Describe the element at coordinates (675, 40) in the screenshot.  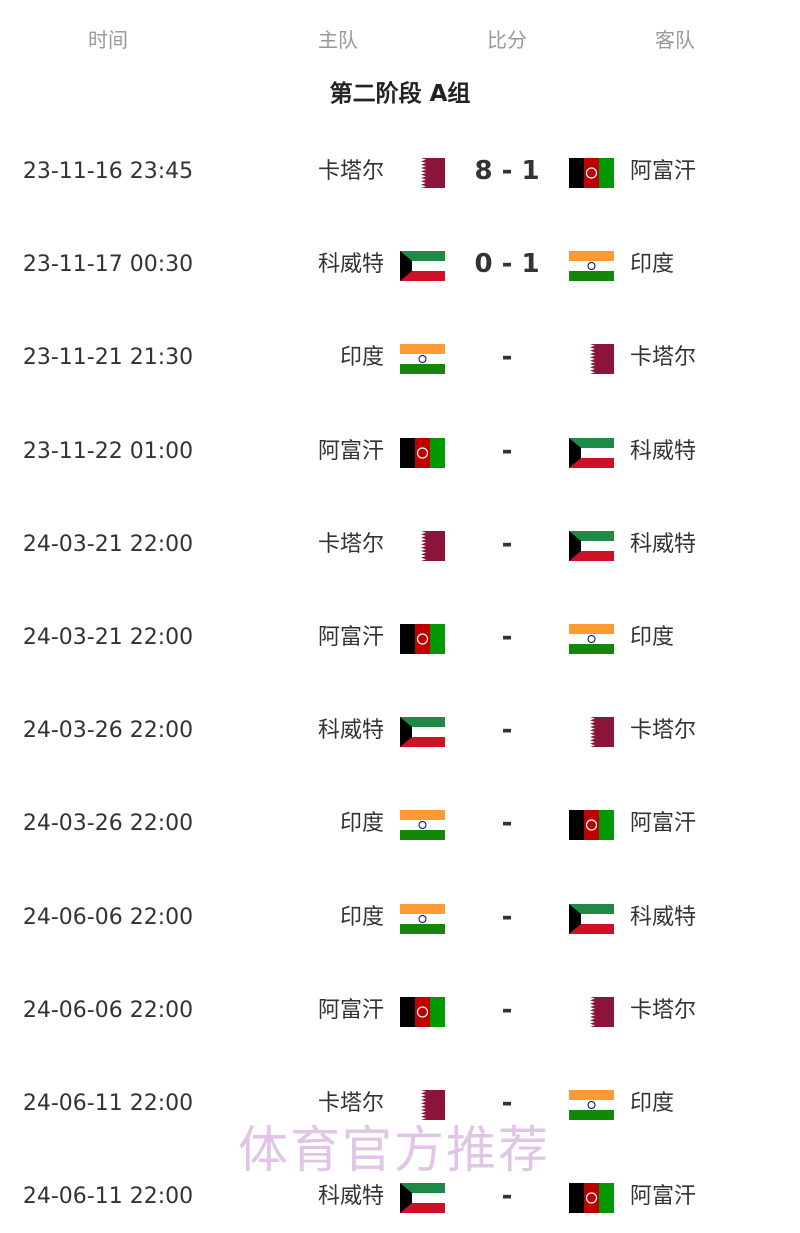
I see `header-away: 客队` at that location.